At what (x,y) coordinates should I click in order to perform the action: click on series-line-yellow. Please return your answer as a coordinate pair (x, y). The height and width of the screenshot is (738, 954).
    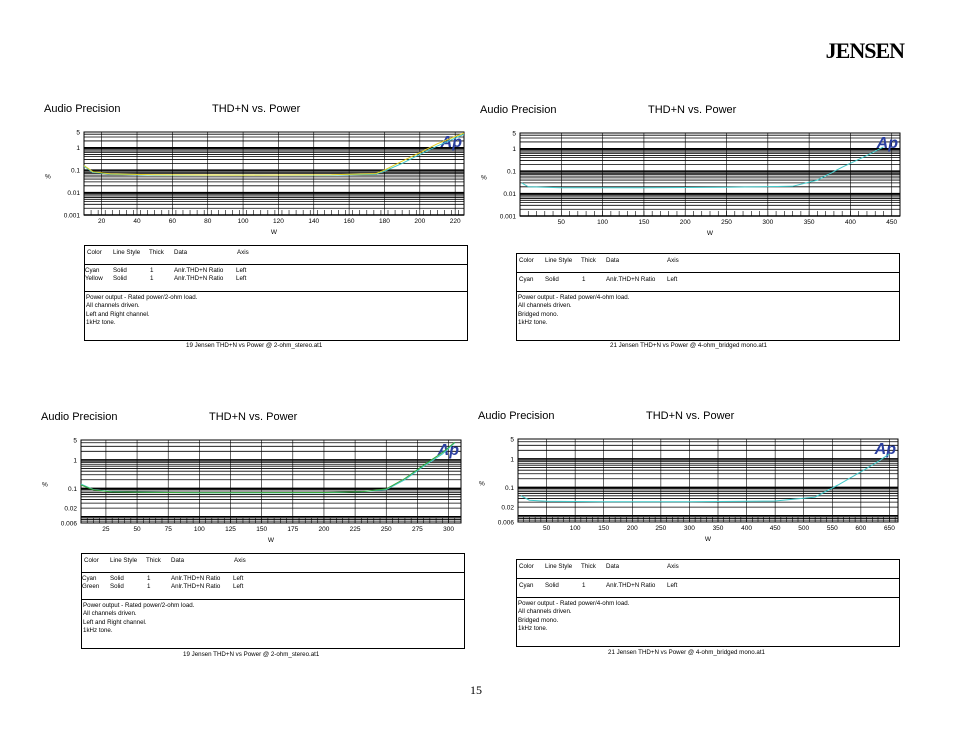
    Looking at the image, I should click on (274, 154).